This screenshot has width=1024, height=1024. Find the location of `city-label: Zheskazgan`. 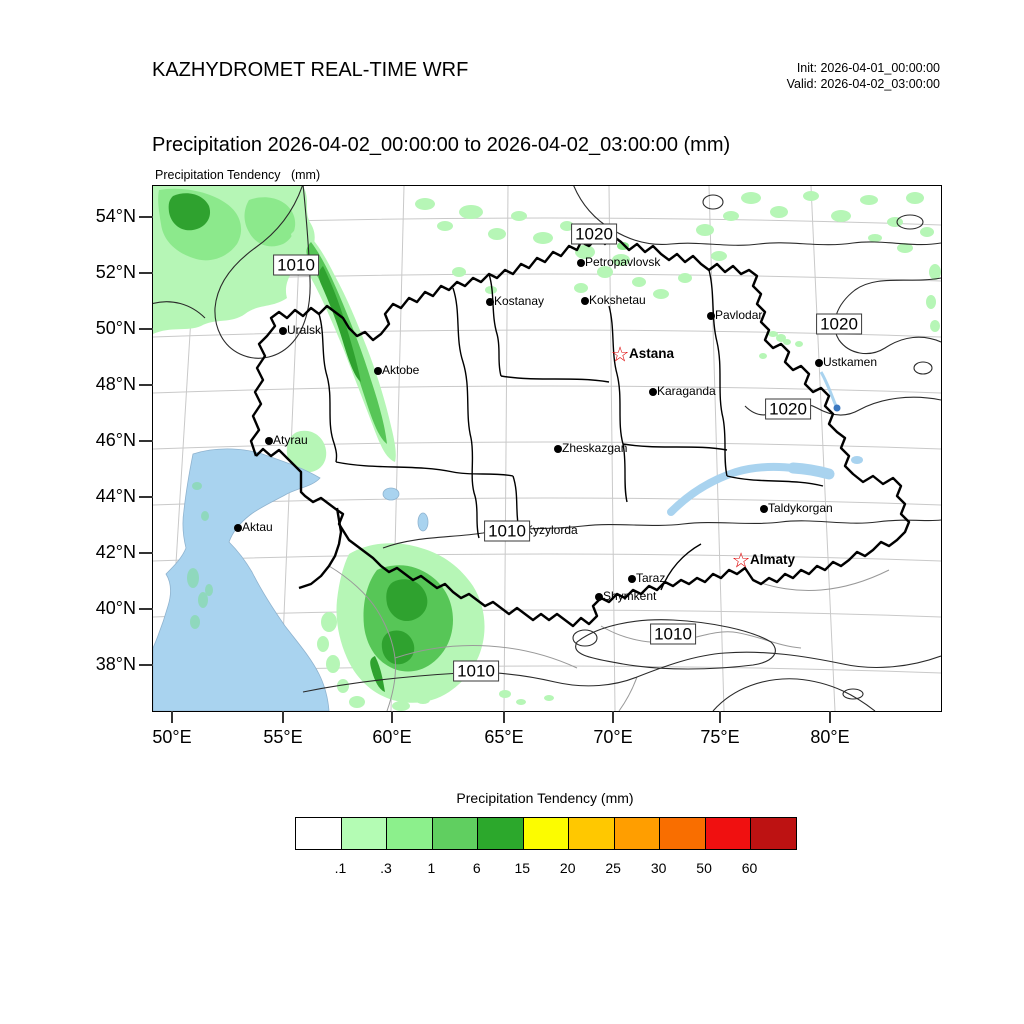

city-label: Zheskazgan is located at coordinates (595, 448).